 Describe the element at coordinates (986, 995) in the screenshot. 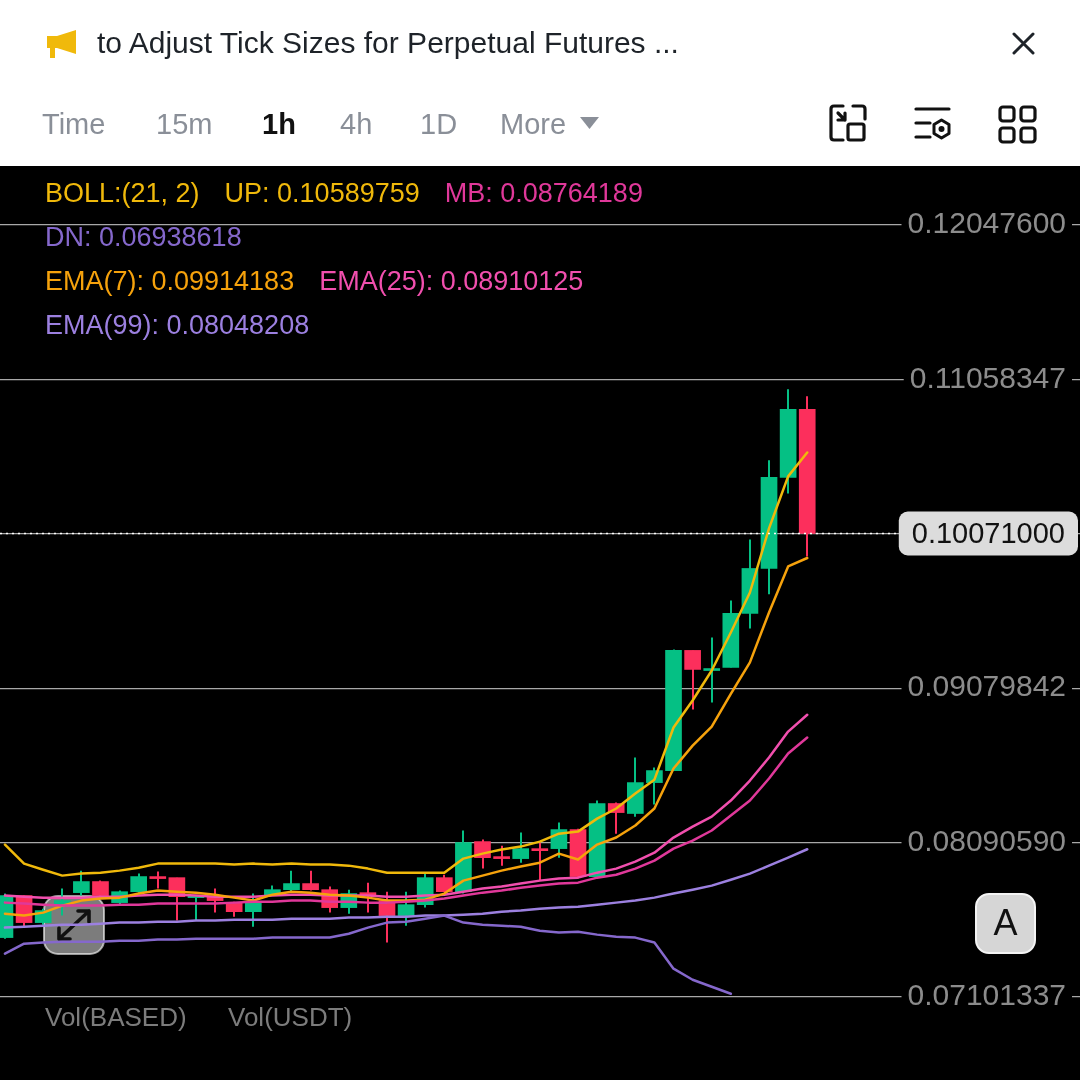

I see `y-tick-label: 0.07101337` at that location.